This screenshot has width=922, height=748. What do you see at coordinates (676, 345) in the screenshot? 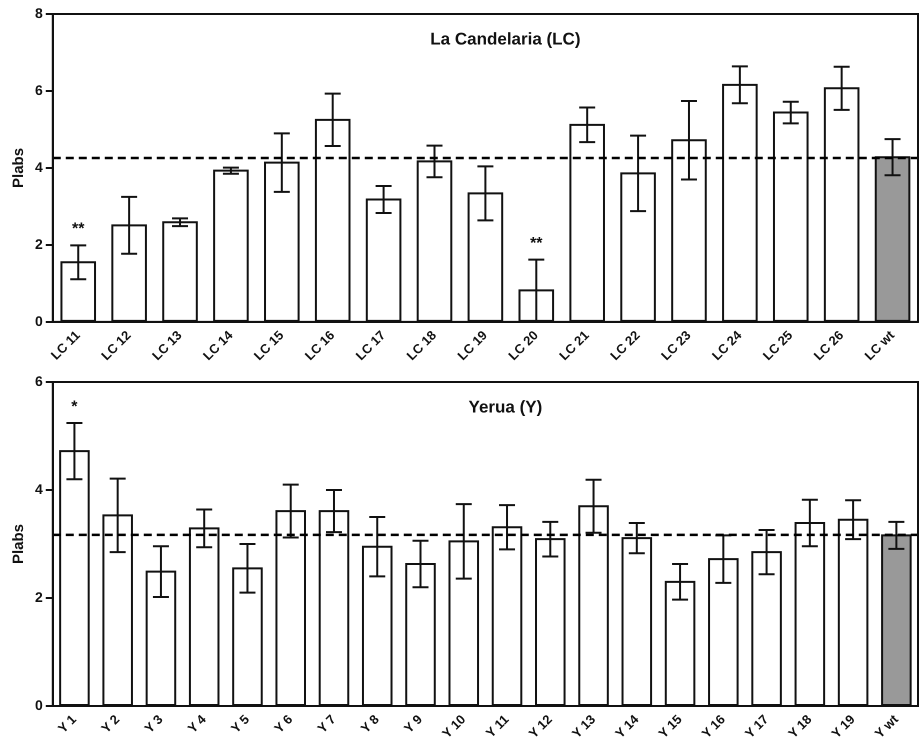
I see `x-tick-label: LC 23` at bounding box center [676, 345].